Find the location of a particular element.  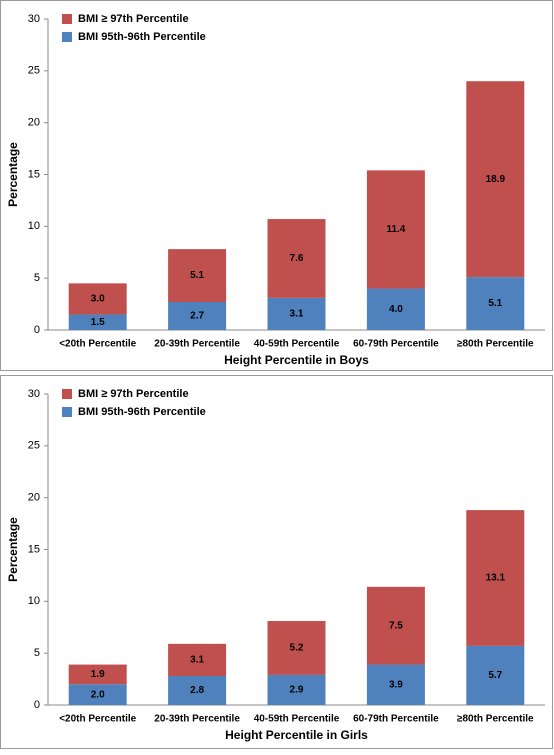

data-label: 18.9 is located at coordinates (496, 179).